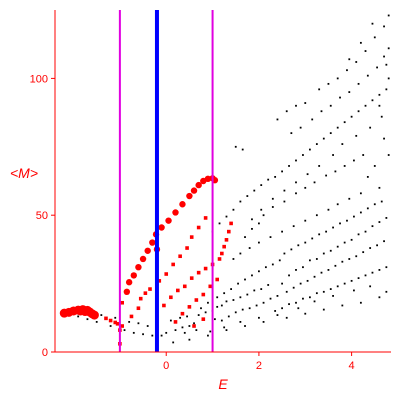  What do you see at coordinates (45, 353) in the screenshot?
I see `y-tick-label: 0` at bounding box center [45, 353].